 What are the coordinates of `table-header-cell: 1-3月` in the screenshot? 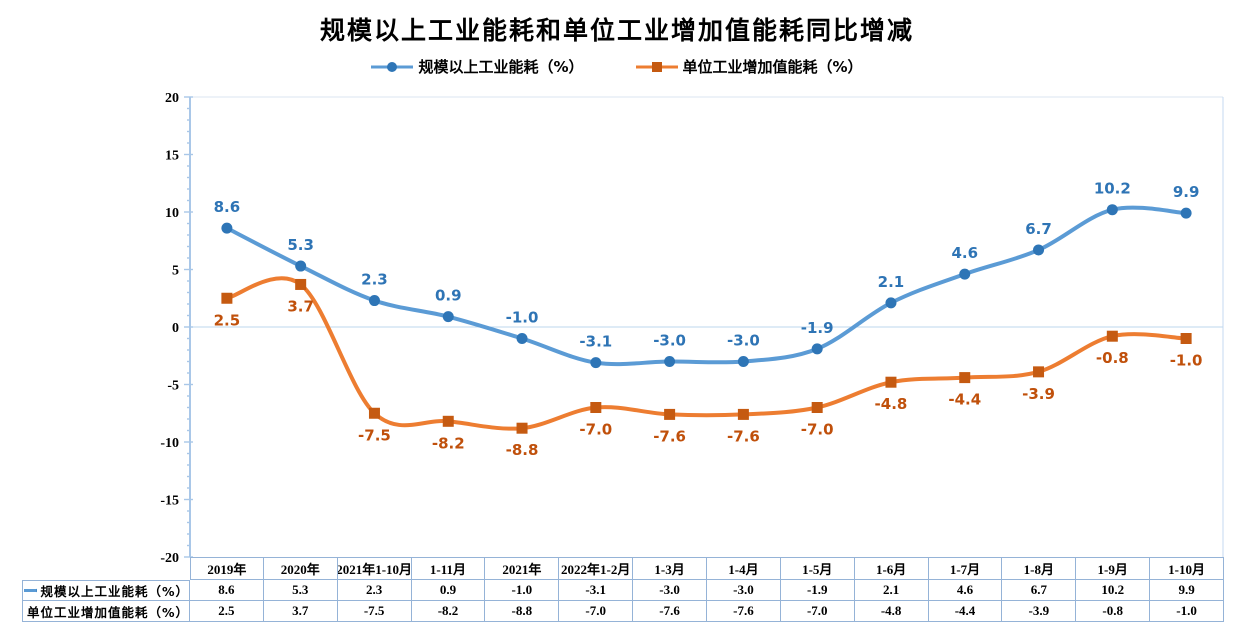 It's located at (670, 568).